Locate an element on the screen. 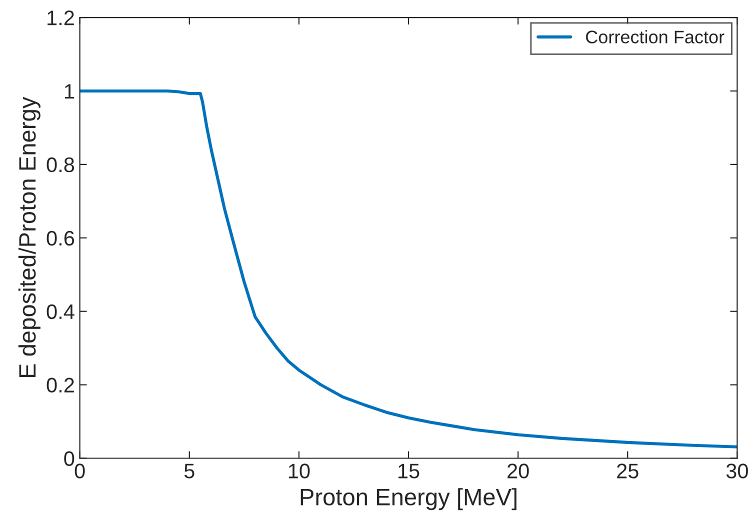 Image resolution: width=753 pixels, height=531 pixels. x-tick-label: 10 is located at coordinates (299, 471).